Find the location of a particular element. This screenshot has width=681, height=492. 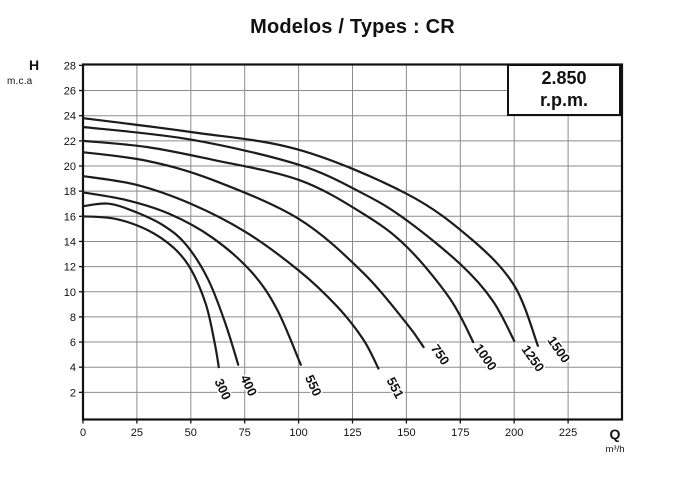

x-tick-label: 100 is located at coordinates (298, 433).